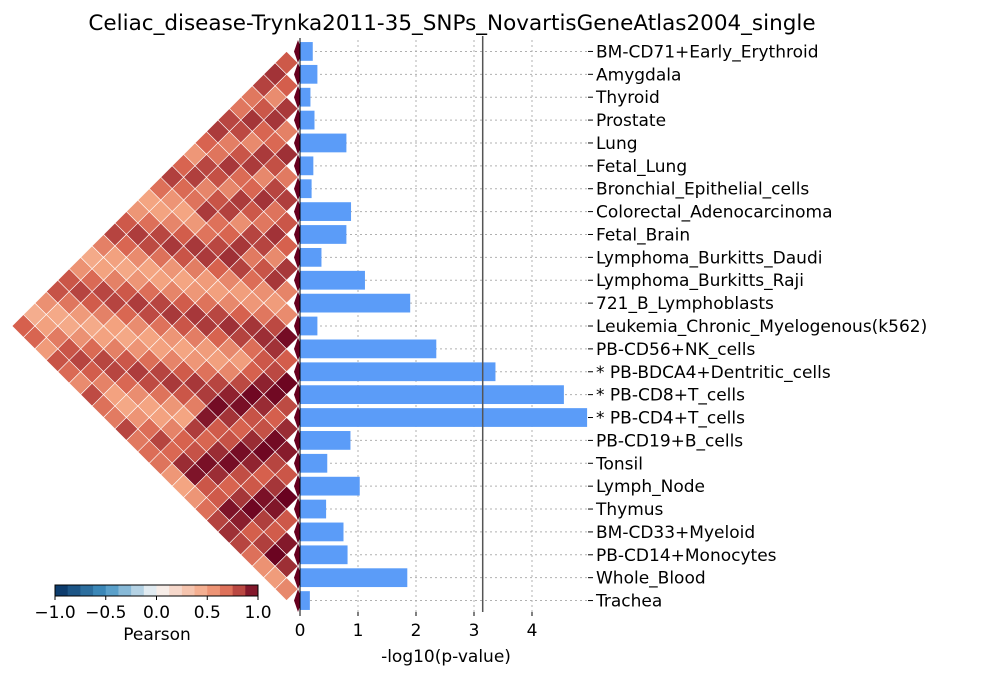  What do you see at coordinates (685, 304) in the screenshot?
I see `category-label: 721_B_Lymphoblasts` at bounding box center [685, 304].